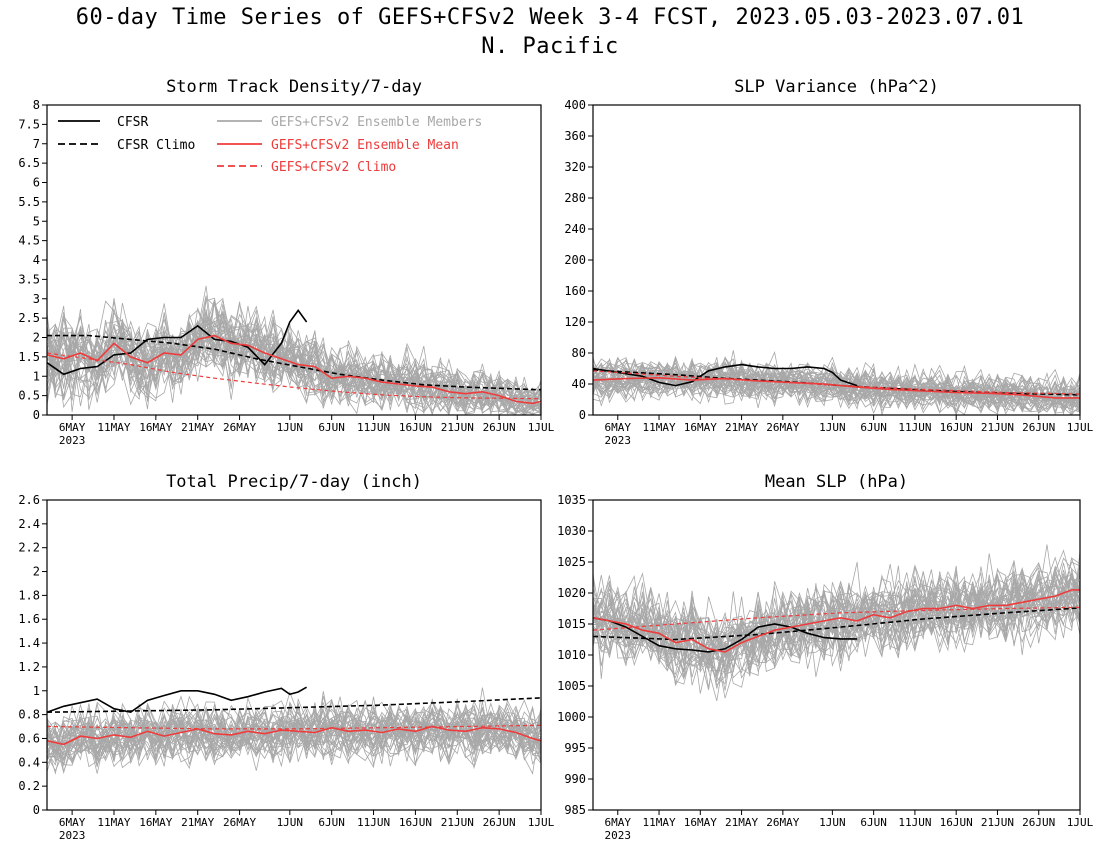 Image resolution: width=1100 pixels, height=850 pixels. Describe the element at coordinates (36, 260) in the screenshot. I see `y-tick-label: 4` at that location.